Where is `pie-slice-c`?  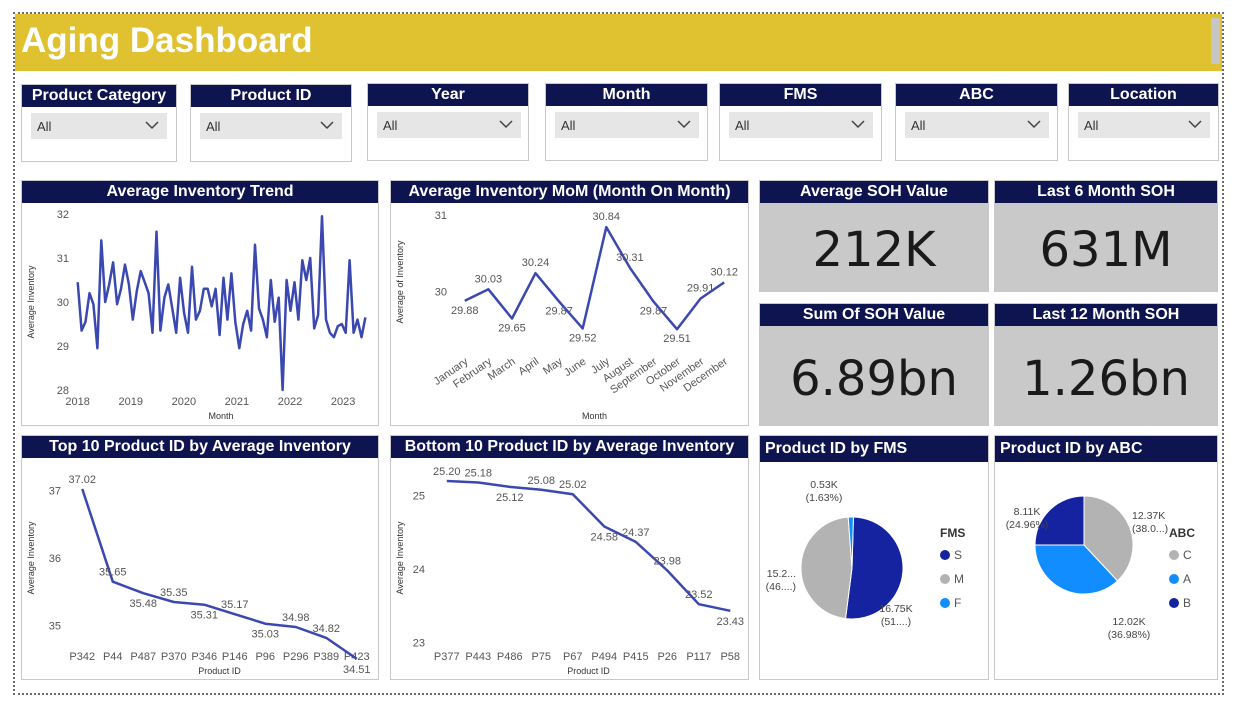
pie-slice-c is located at coordinates (1108, 538).